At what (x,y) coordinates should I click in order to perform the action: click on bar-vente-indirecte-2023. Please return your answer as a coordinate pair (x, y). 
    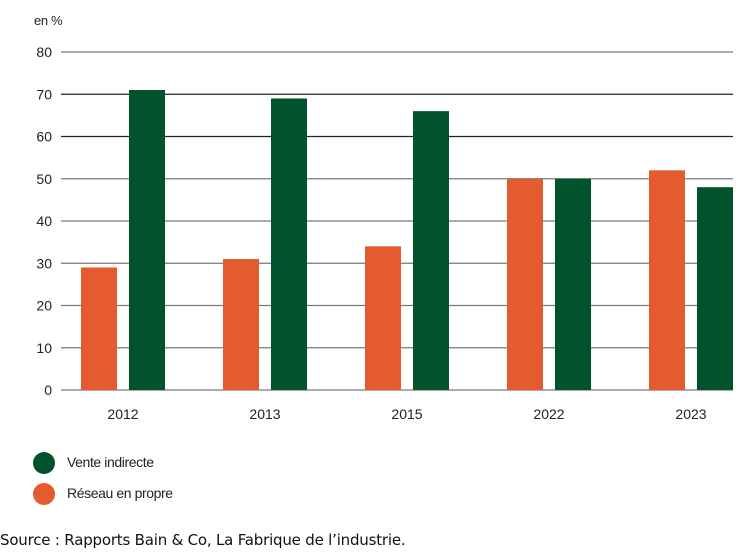
    Looking at the image, I should click on (715, 288).